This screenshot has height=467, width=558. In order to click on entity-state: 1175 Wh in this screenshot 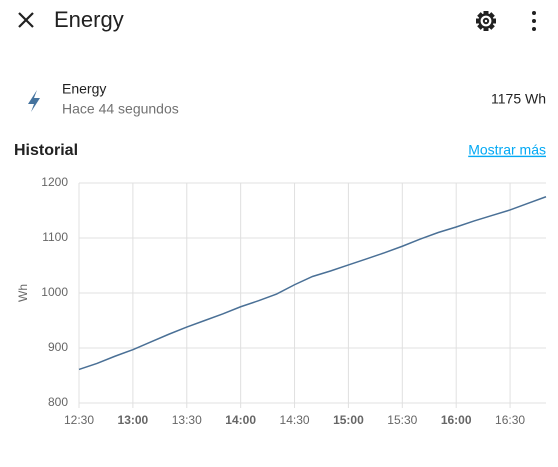, I will do `click(518, 99)`.